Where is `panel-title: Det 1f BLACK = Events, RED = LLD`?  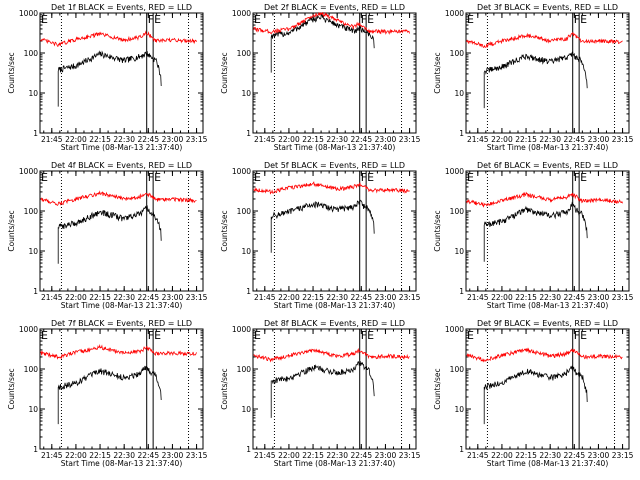 panel-title: Det 1f BLACK = Events, RED = LLD is located at coordinates (121, 7).